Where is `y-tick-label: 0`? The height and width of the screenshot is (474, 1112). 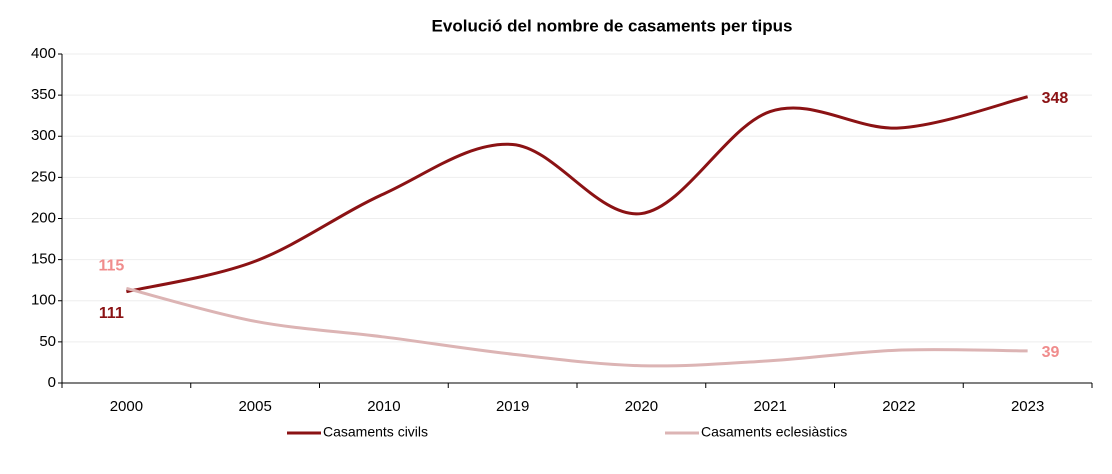
y-tick-label: 0 is located at coordinates (52, 382).